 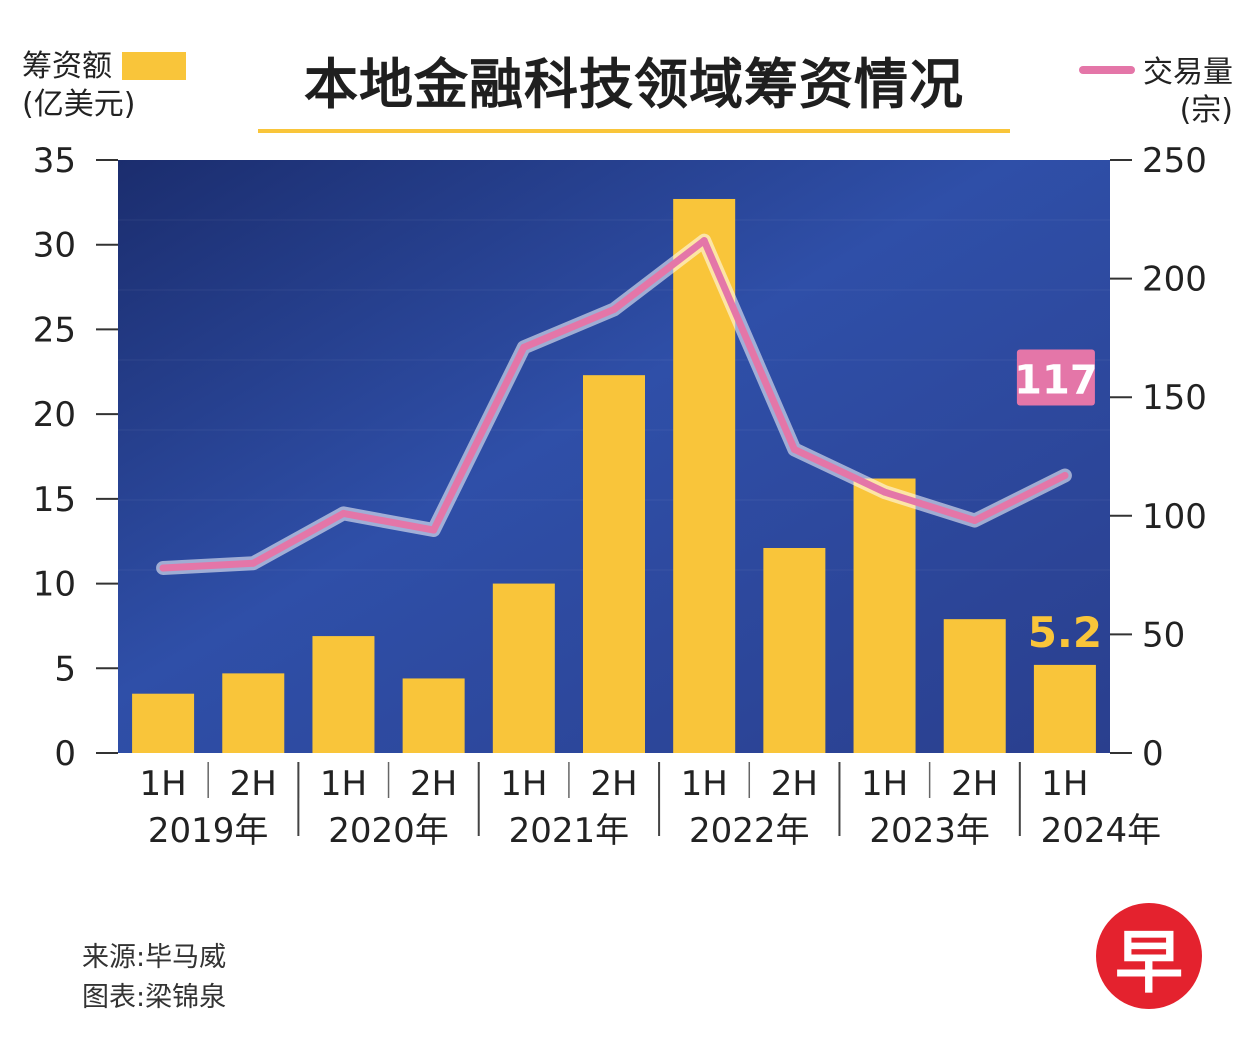 What do you see at coordinates (208, 831) in the screenshot?
I see `year-label: 2019年` at bounding box center [208, 831].